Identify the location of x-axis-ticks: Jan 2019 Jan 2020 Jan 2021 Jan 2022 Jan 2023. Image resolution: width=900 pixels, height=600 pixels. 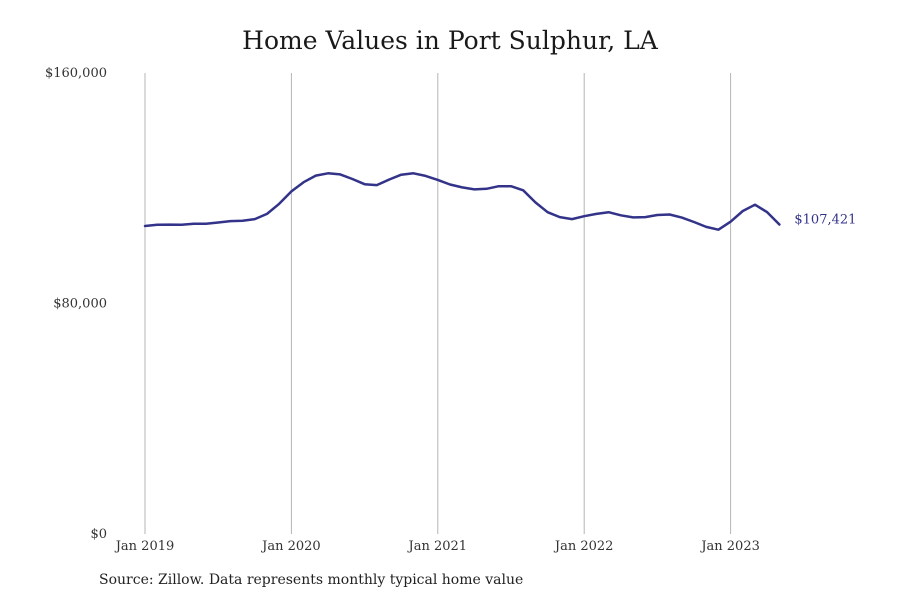
(437, 546).